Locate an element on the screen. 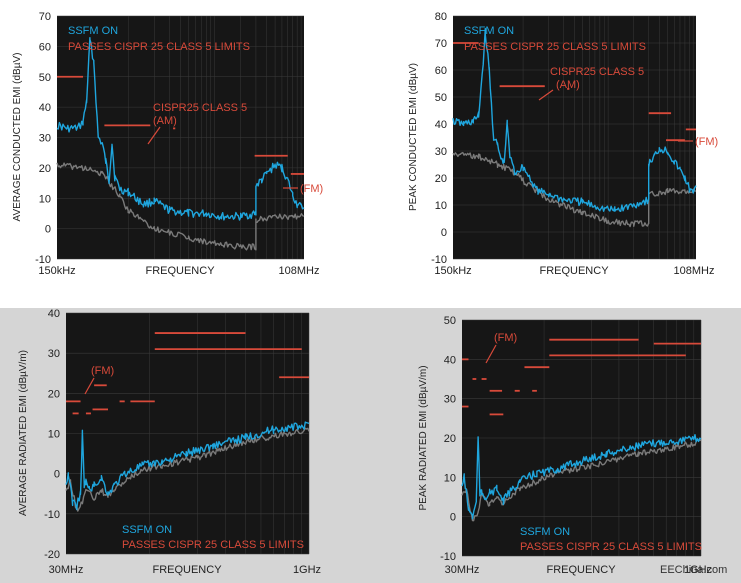 This screenshot has height=583, width=741. y-axis-label: AVERAGE RADIATED EMI (dBµV/m) is located at coordinates (23, 433).